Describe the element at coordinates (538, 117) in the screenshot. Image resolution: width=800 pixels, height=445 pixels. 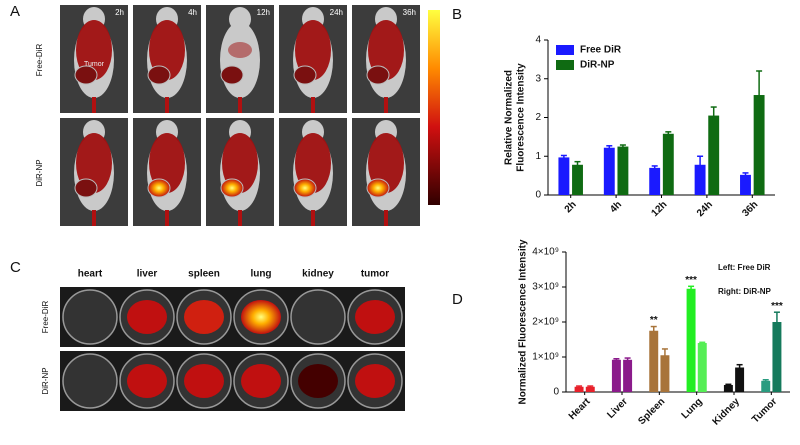
I see `y-tick-label: 2` at that location.